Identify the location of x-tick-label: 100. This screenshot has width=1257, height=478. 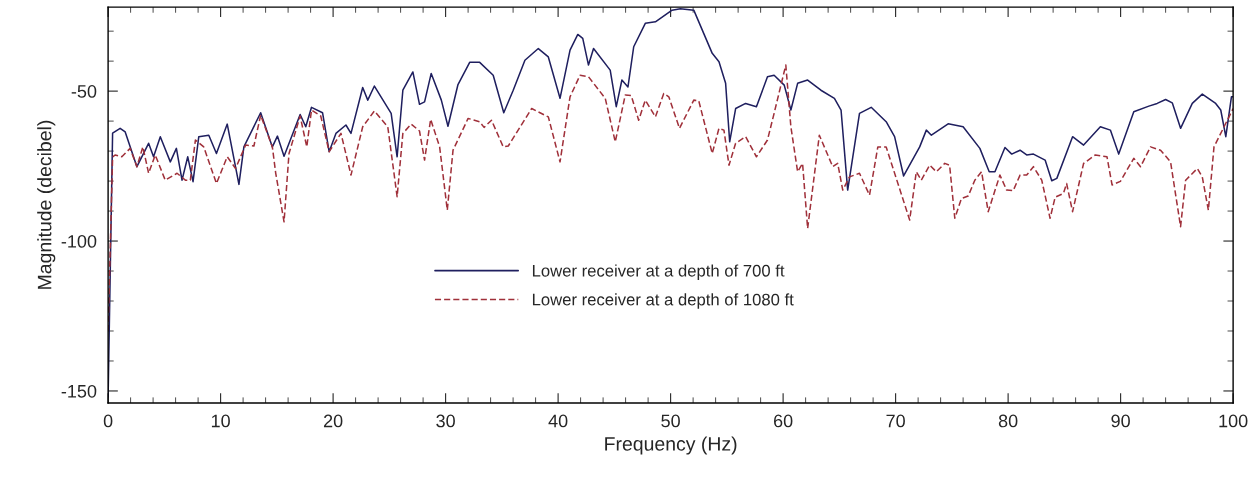
(1233, 421).